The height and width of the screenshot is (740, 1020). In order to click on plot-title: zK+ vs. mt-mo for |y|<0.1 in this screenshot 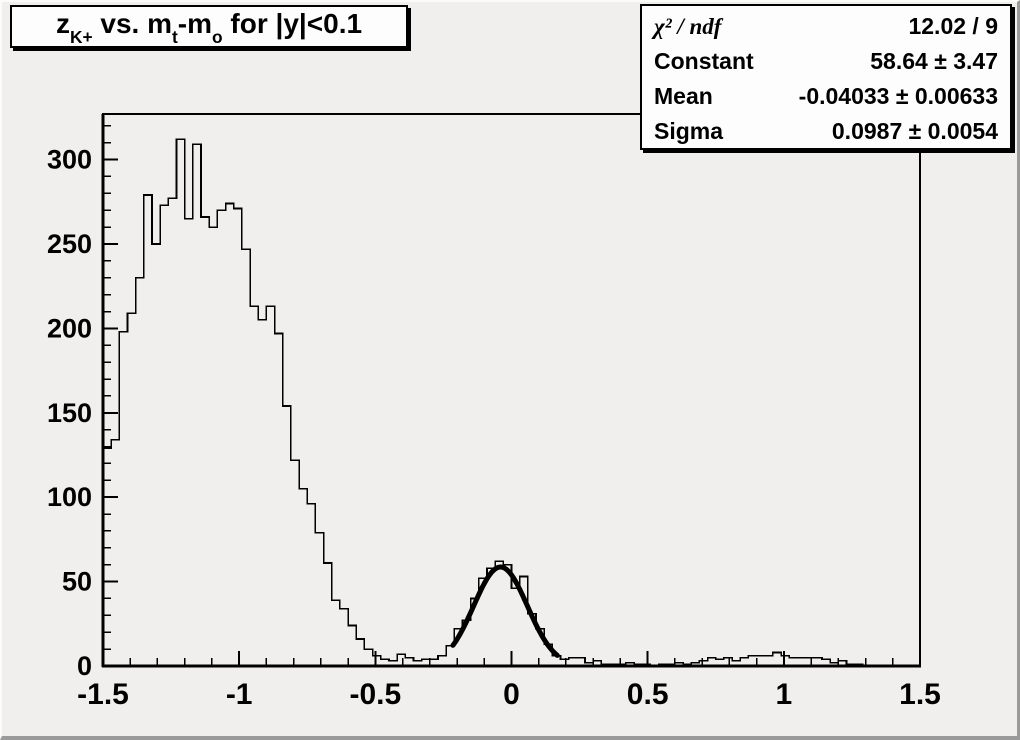, I will do `click(209, 27)`.